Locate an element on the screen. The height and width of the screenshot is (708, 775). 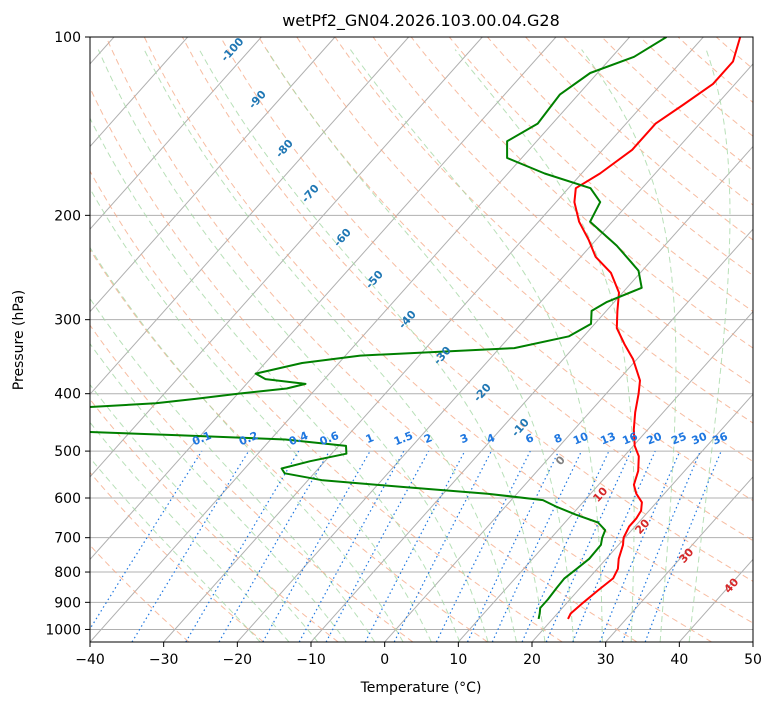
mixing-ratio-label: 20 is located at coordinates (654, 439).